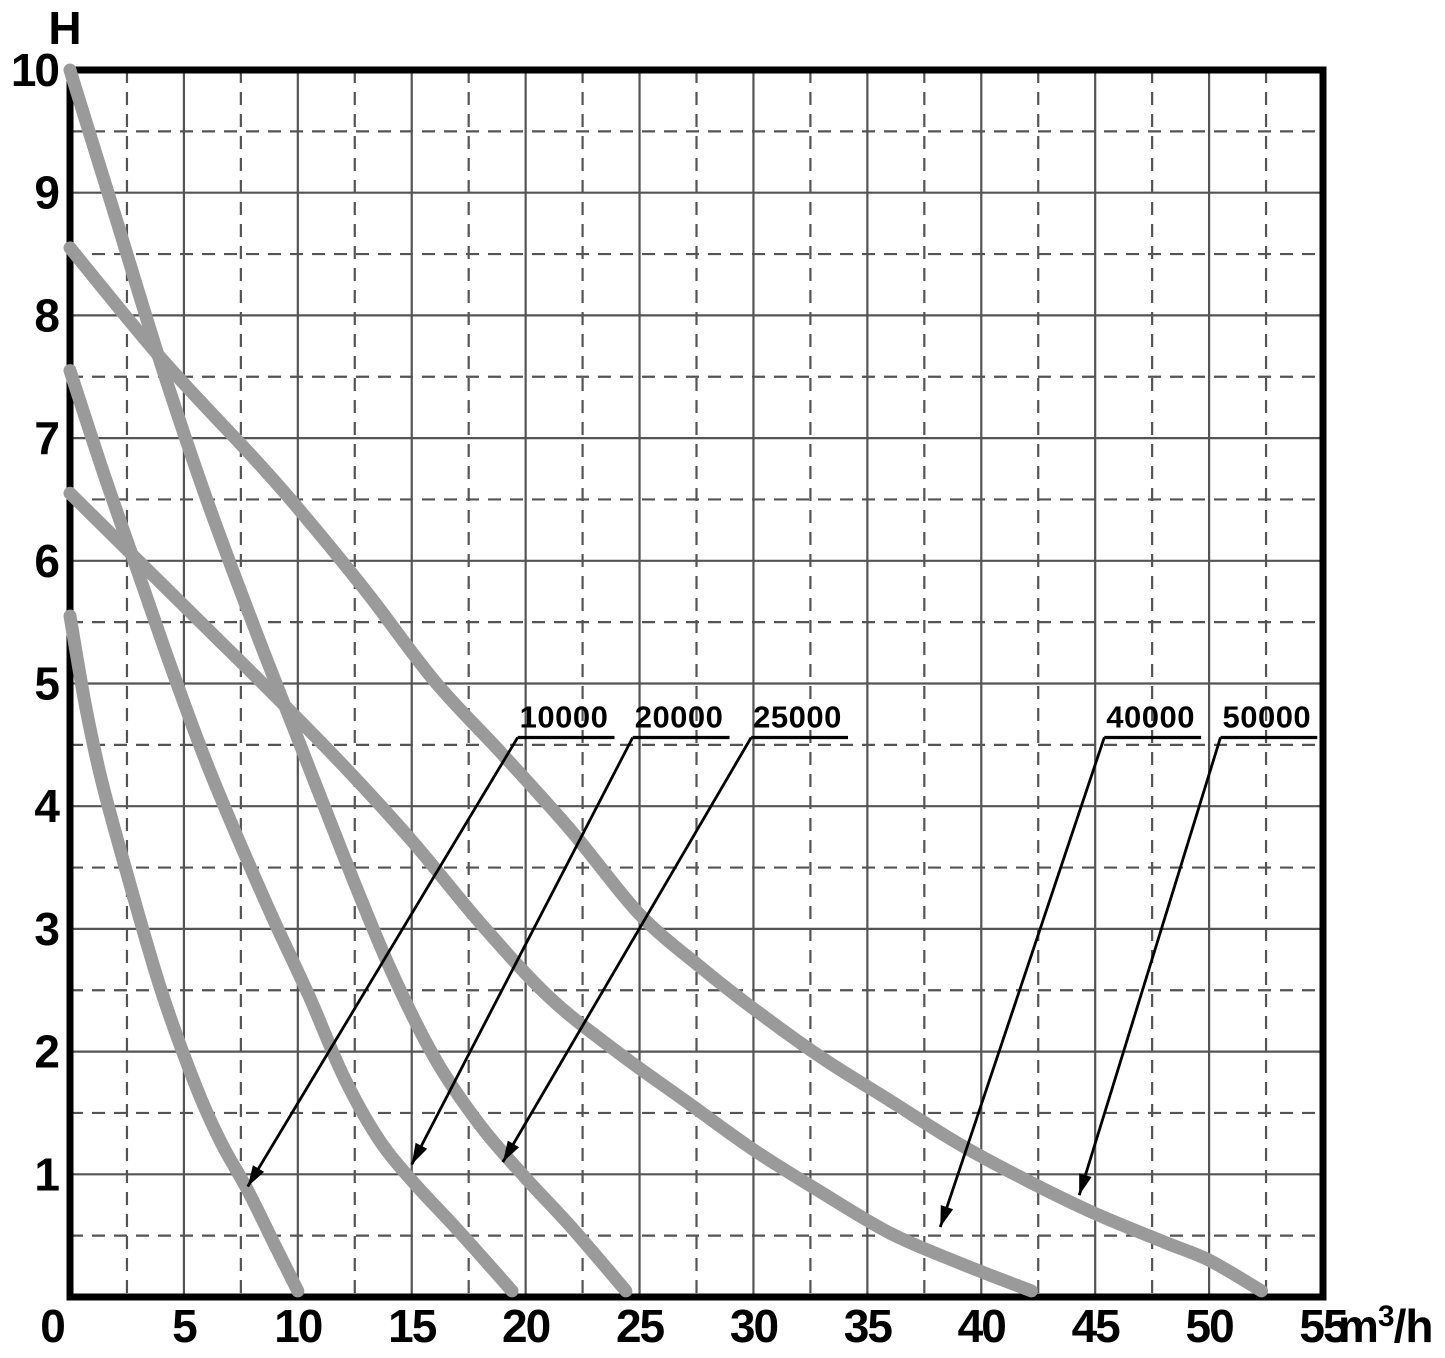 The height and width of the screenshot is (1358, 1445). What do you see at coordinates (754, 1326) in the screenshot?
I see `x-tick-30: 30` at bounding box center [754, 1326].